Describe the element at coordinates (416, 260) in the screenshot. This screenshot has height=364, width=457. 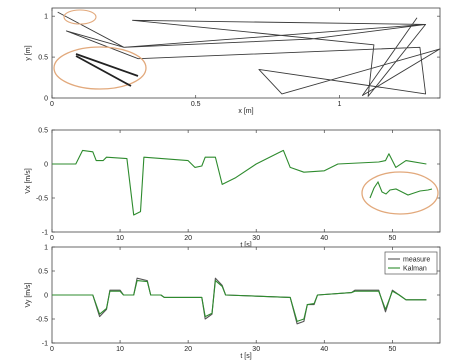
I see `legend-label: measure` at that location.